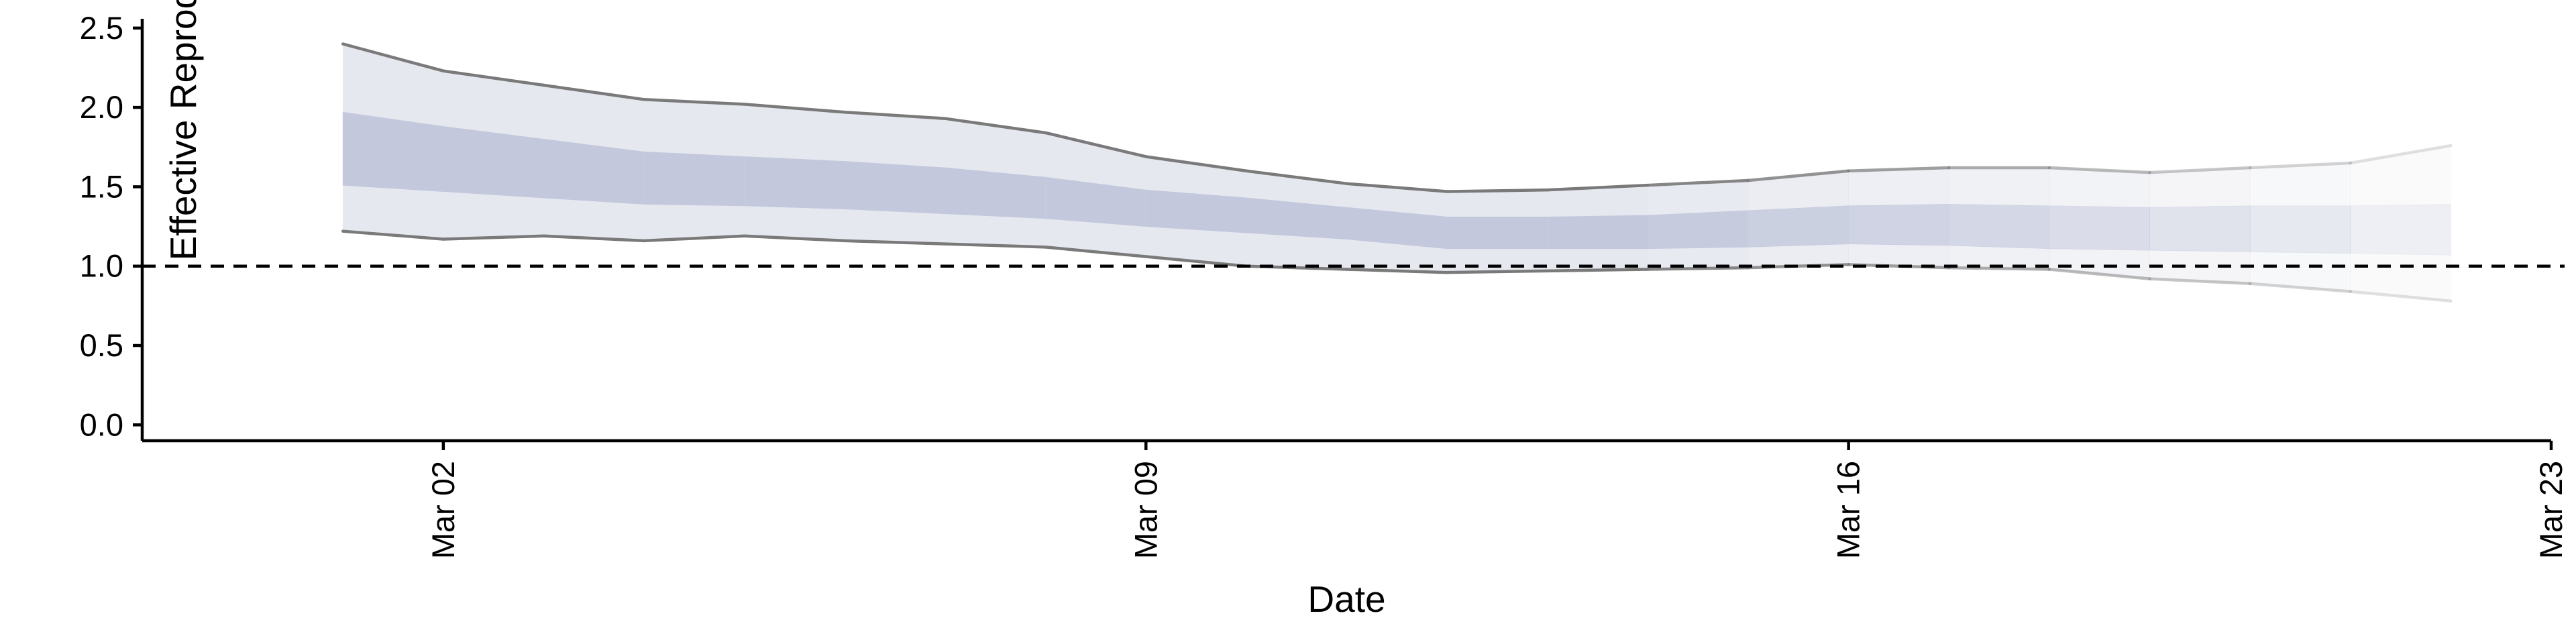 The image size is (2576, 644). I want to click on y-ticks: 0.0 0.5 1.0 1.5 2.0 2.5, so click(111, 226).